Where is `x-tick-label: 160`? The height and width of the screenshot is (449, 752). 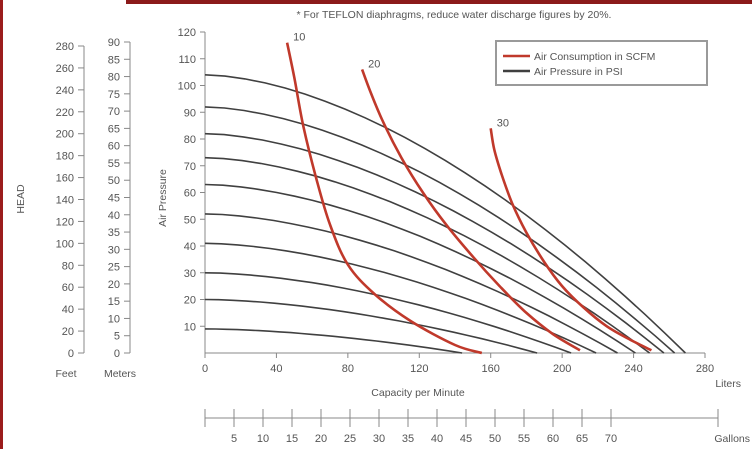
x-tick-label: 160 is located at coordinates (491, 369).